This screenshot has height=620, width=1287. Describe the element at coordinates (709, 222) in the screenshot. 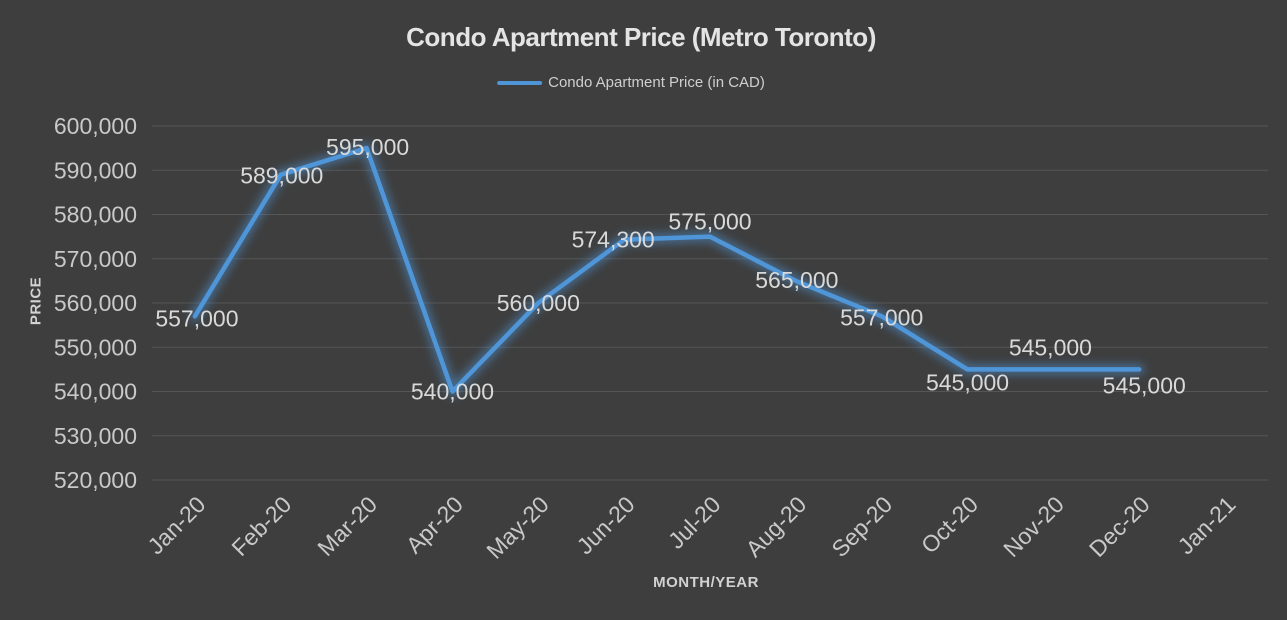

I see `data-label: 575,000` at that location.